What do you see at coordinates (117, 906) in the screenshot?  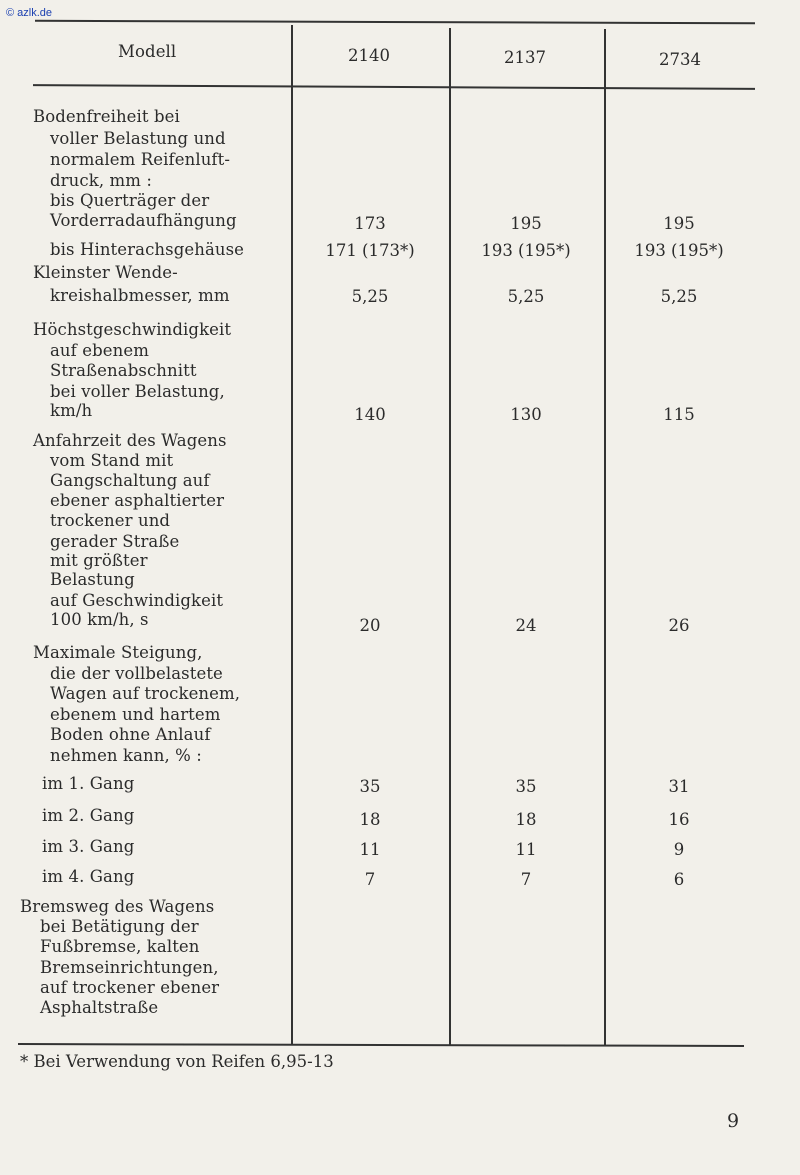 I see `row-label-line: Bremsweg des Wagens` at bounding box center [117, 906].